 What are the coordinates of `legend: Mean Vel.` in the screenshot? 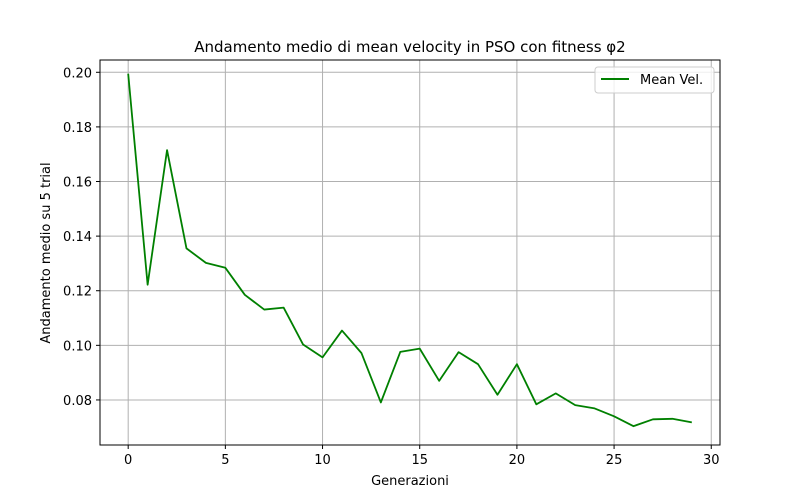 It's located at (654, 80).